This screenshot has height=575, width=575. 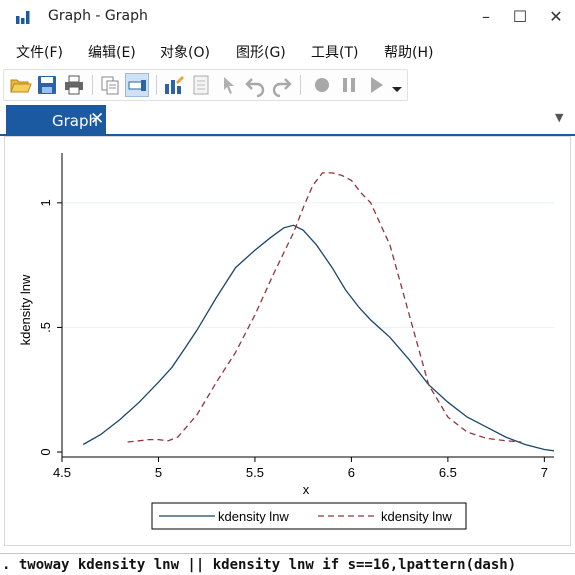 What do you see at coordinates (20, 85) in the screenshot?
I see `open-icon` at bounding box center [20, 85].